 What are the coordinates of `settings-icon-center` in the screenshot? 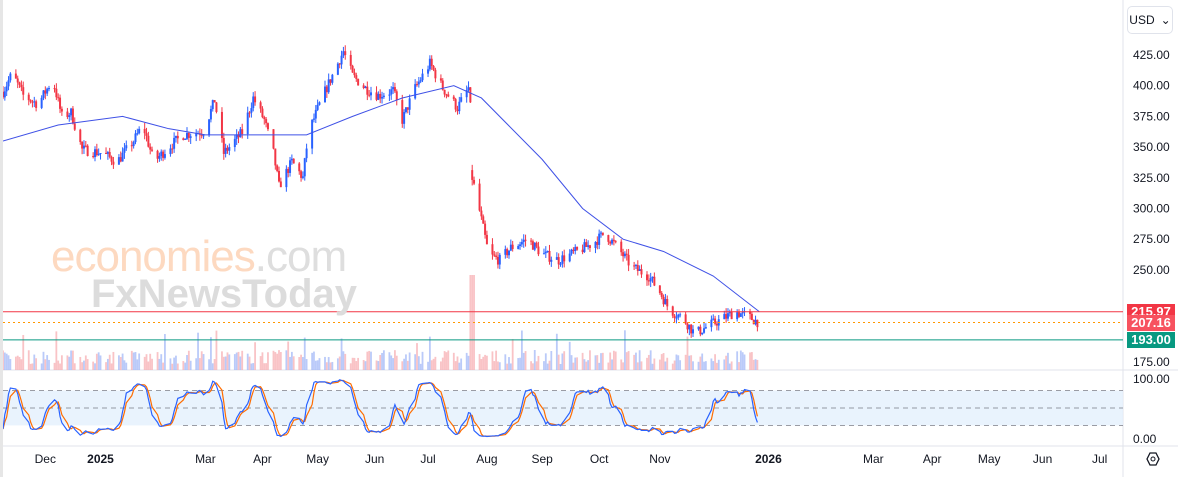 It's located at (1153, 459).